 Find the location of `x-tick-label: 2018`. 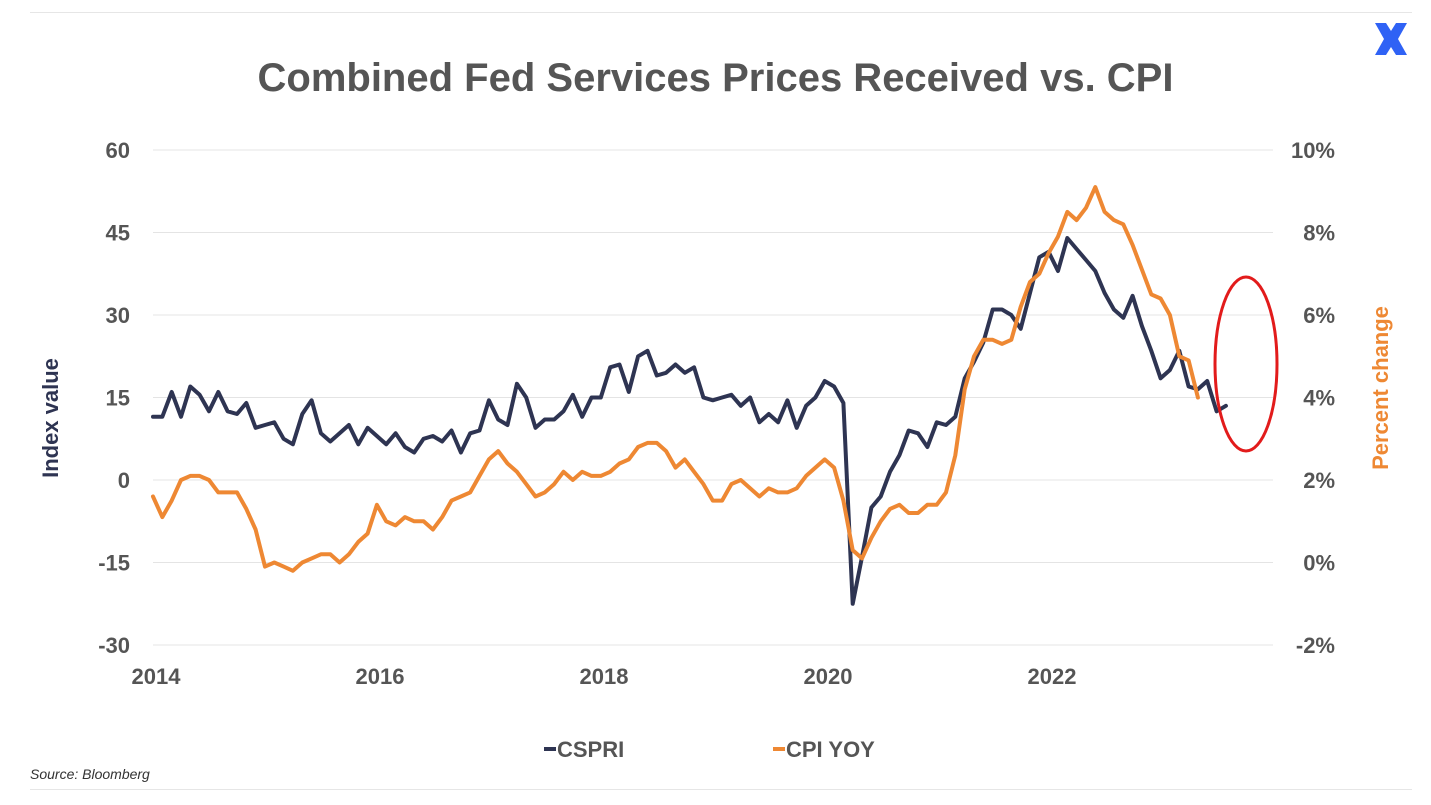

x-tick-label: 2018 is located at coordinates (604, 676).